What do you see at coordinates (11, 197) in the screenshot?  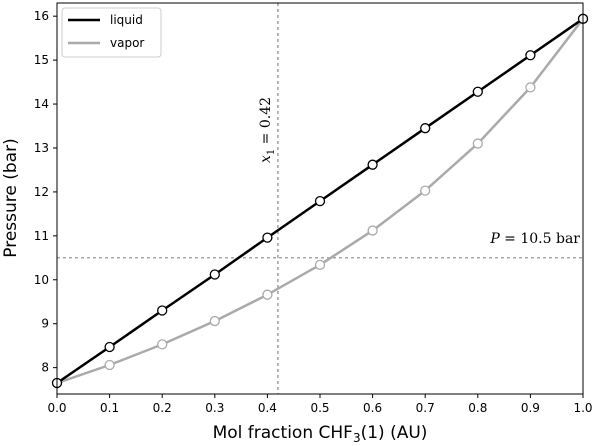 I see `y-axis-label: Pressure (bar)` at bounding box center [11, 197].